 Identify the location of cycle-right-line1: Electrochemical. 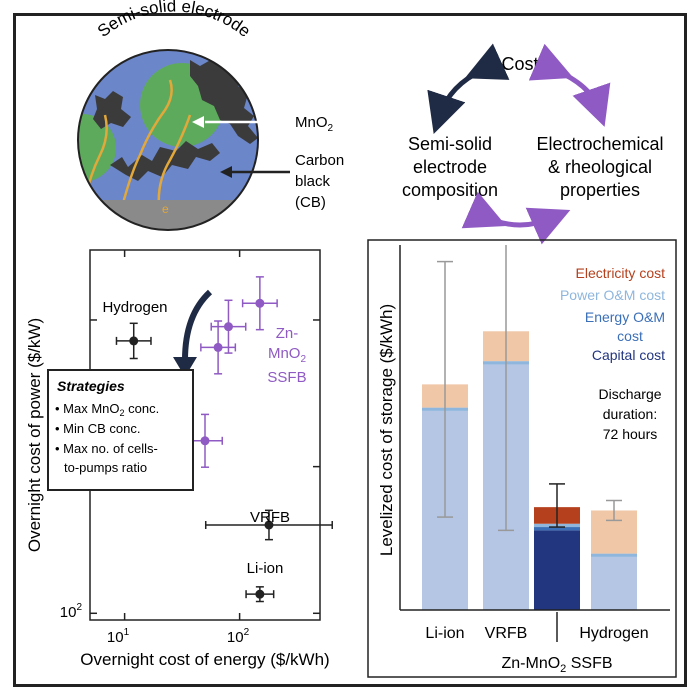
(599, 144).